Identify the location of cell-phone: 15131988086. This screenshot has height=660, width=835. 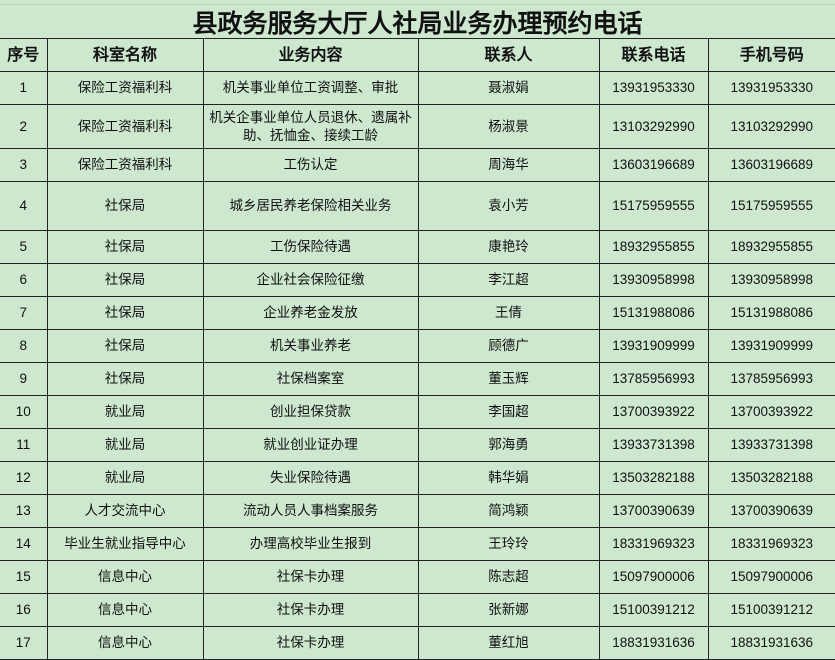
(653, 313).